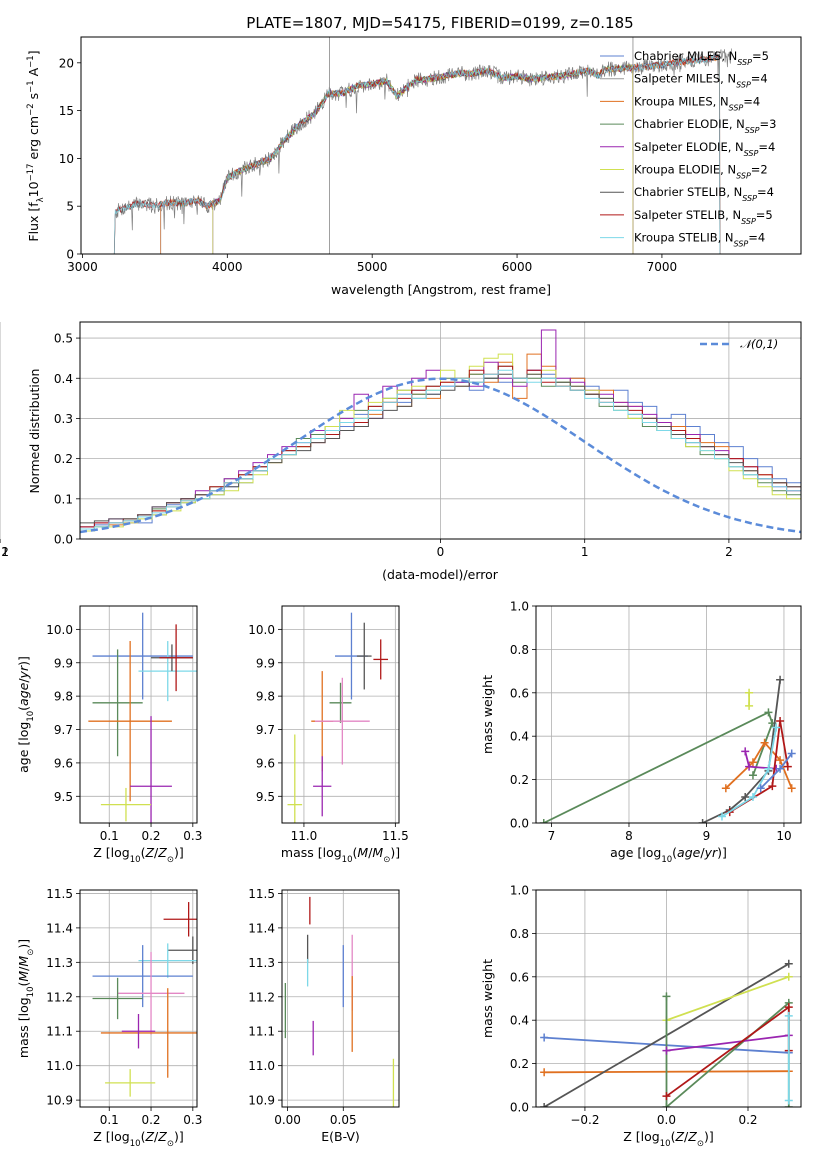 This screenshot has height=1170, width=819. What do you see at coordinates (668, 1139) in the screenshot?
I see `z-vs-weight-xlabel: Z [log10(Z/Z⊙)]` at bounding box center [668, 1139].